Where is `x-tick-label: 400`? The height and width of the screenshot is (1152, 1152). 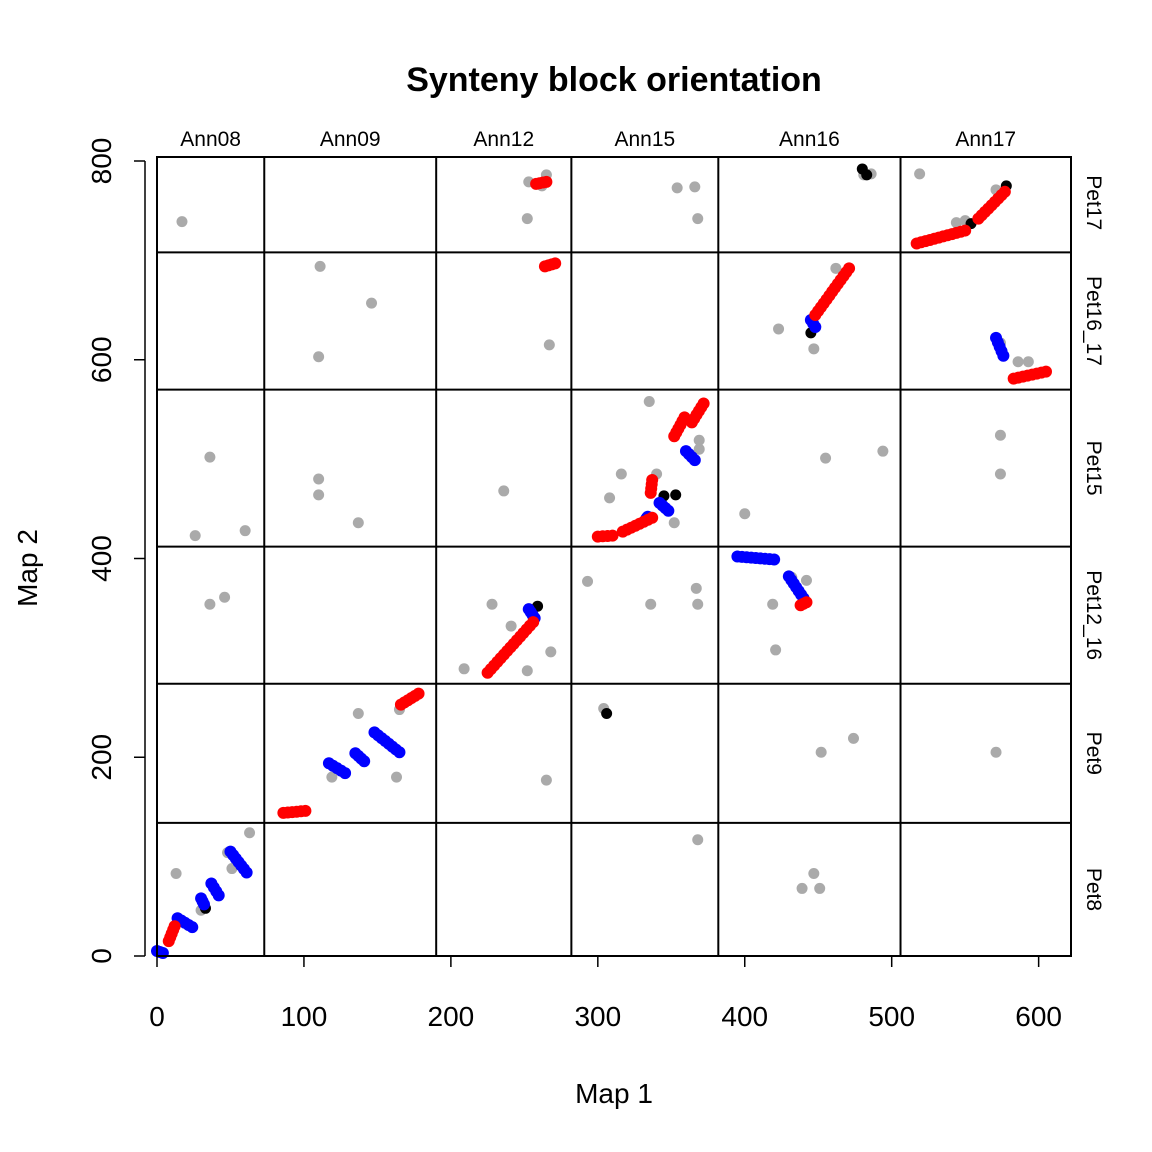
x-tick-label: 400 is located at coordinates (744, 1016).